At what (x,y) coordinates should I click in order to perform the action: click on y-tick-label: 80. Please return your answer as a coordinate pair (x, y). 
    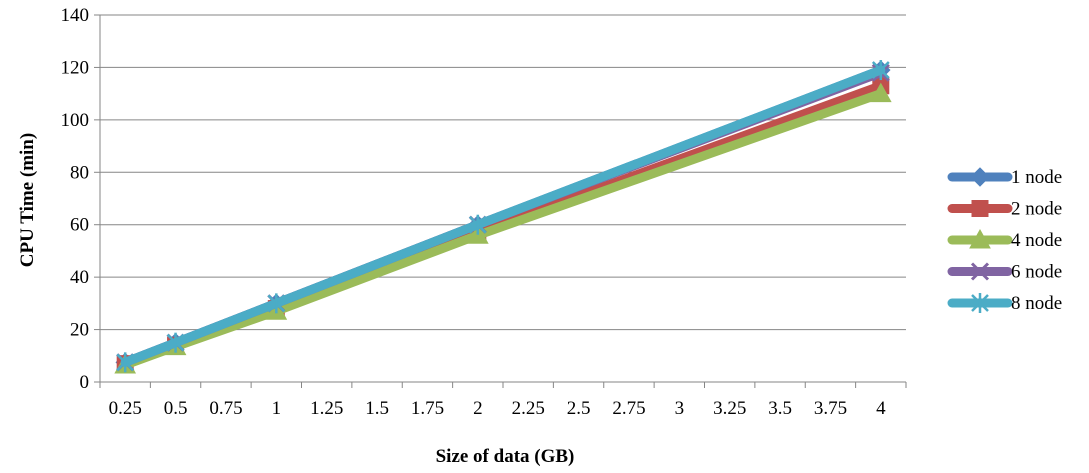
    Looking at the image, I should click on (79, 172).